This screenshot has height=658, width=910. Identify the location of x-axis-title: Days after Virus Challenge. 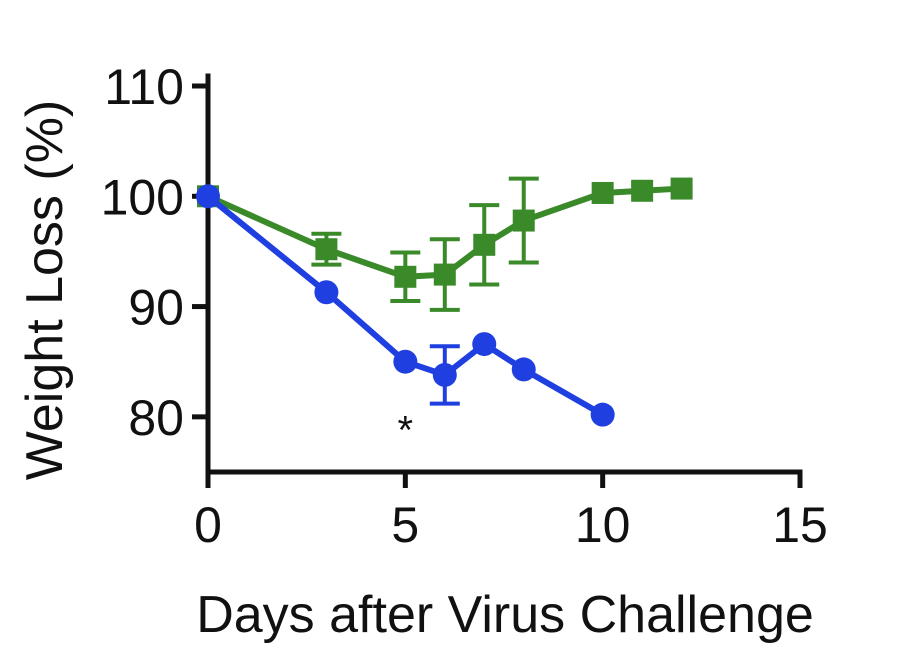
(505, 615).